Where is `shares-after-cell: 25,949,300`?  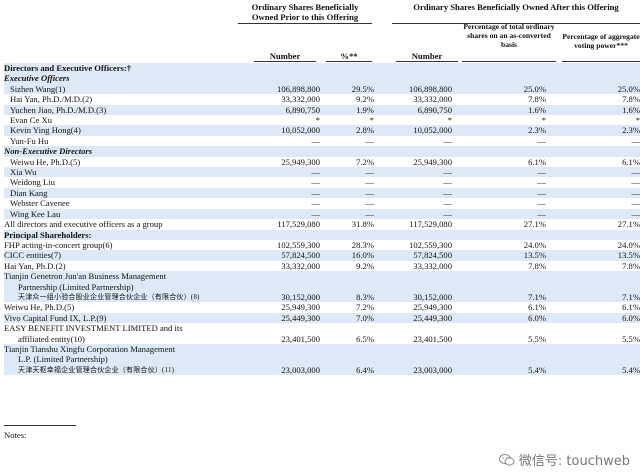 shares-after-cell: 25,949,300 is located at coordinates (432, 307).